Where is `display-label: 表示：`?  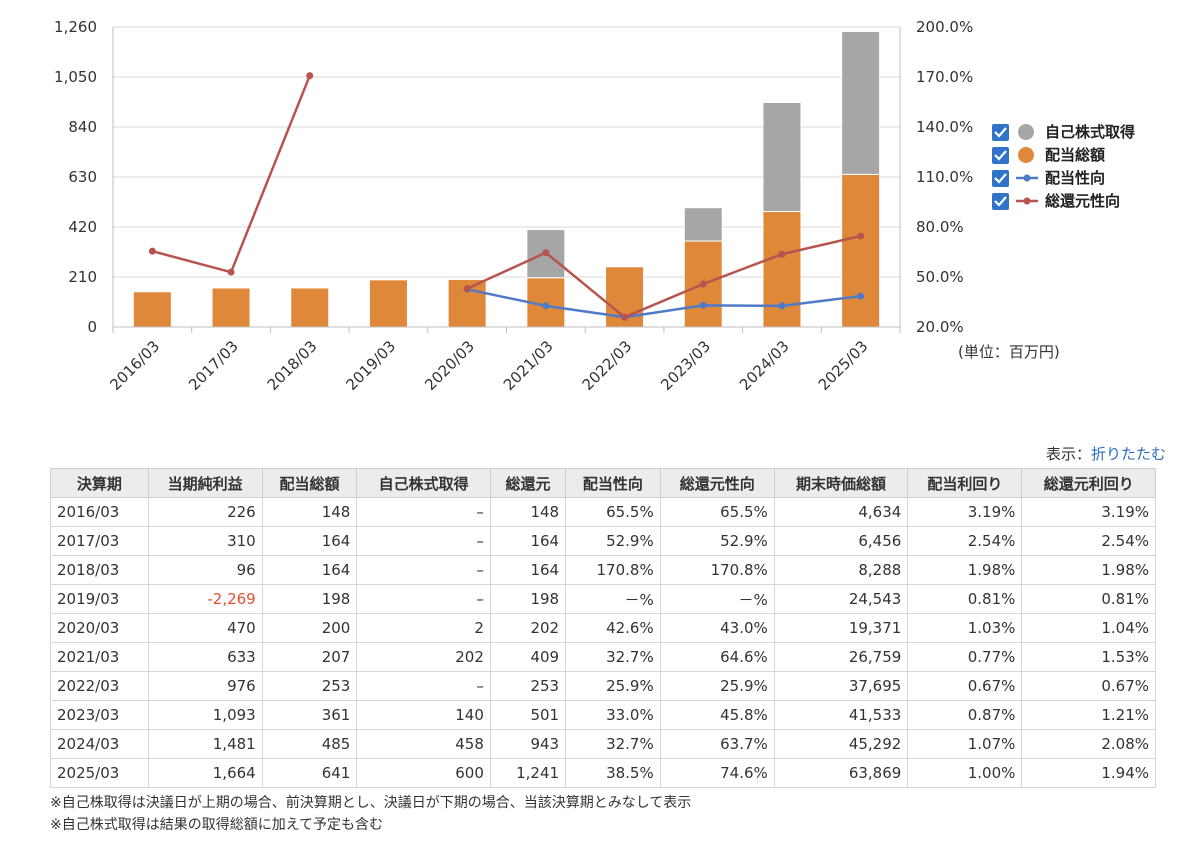
display-label: 表示： is located at coordinates (1068, 454).